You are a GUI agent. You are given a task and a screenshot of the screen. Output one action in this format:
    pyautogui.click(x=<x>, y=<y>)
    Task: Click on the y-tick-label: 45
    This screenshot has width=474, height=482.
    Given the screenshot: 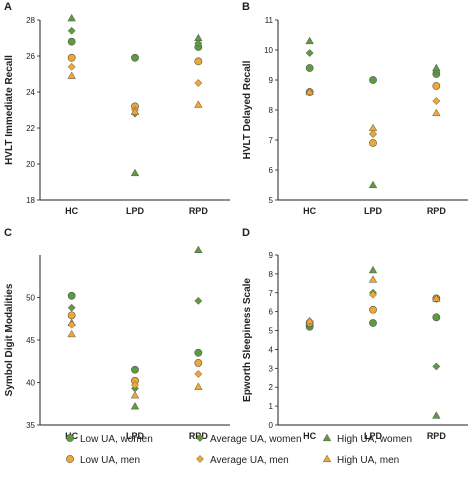 What is the action you would take?
    pyautogui.click(x=30, y=340)
    